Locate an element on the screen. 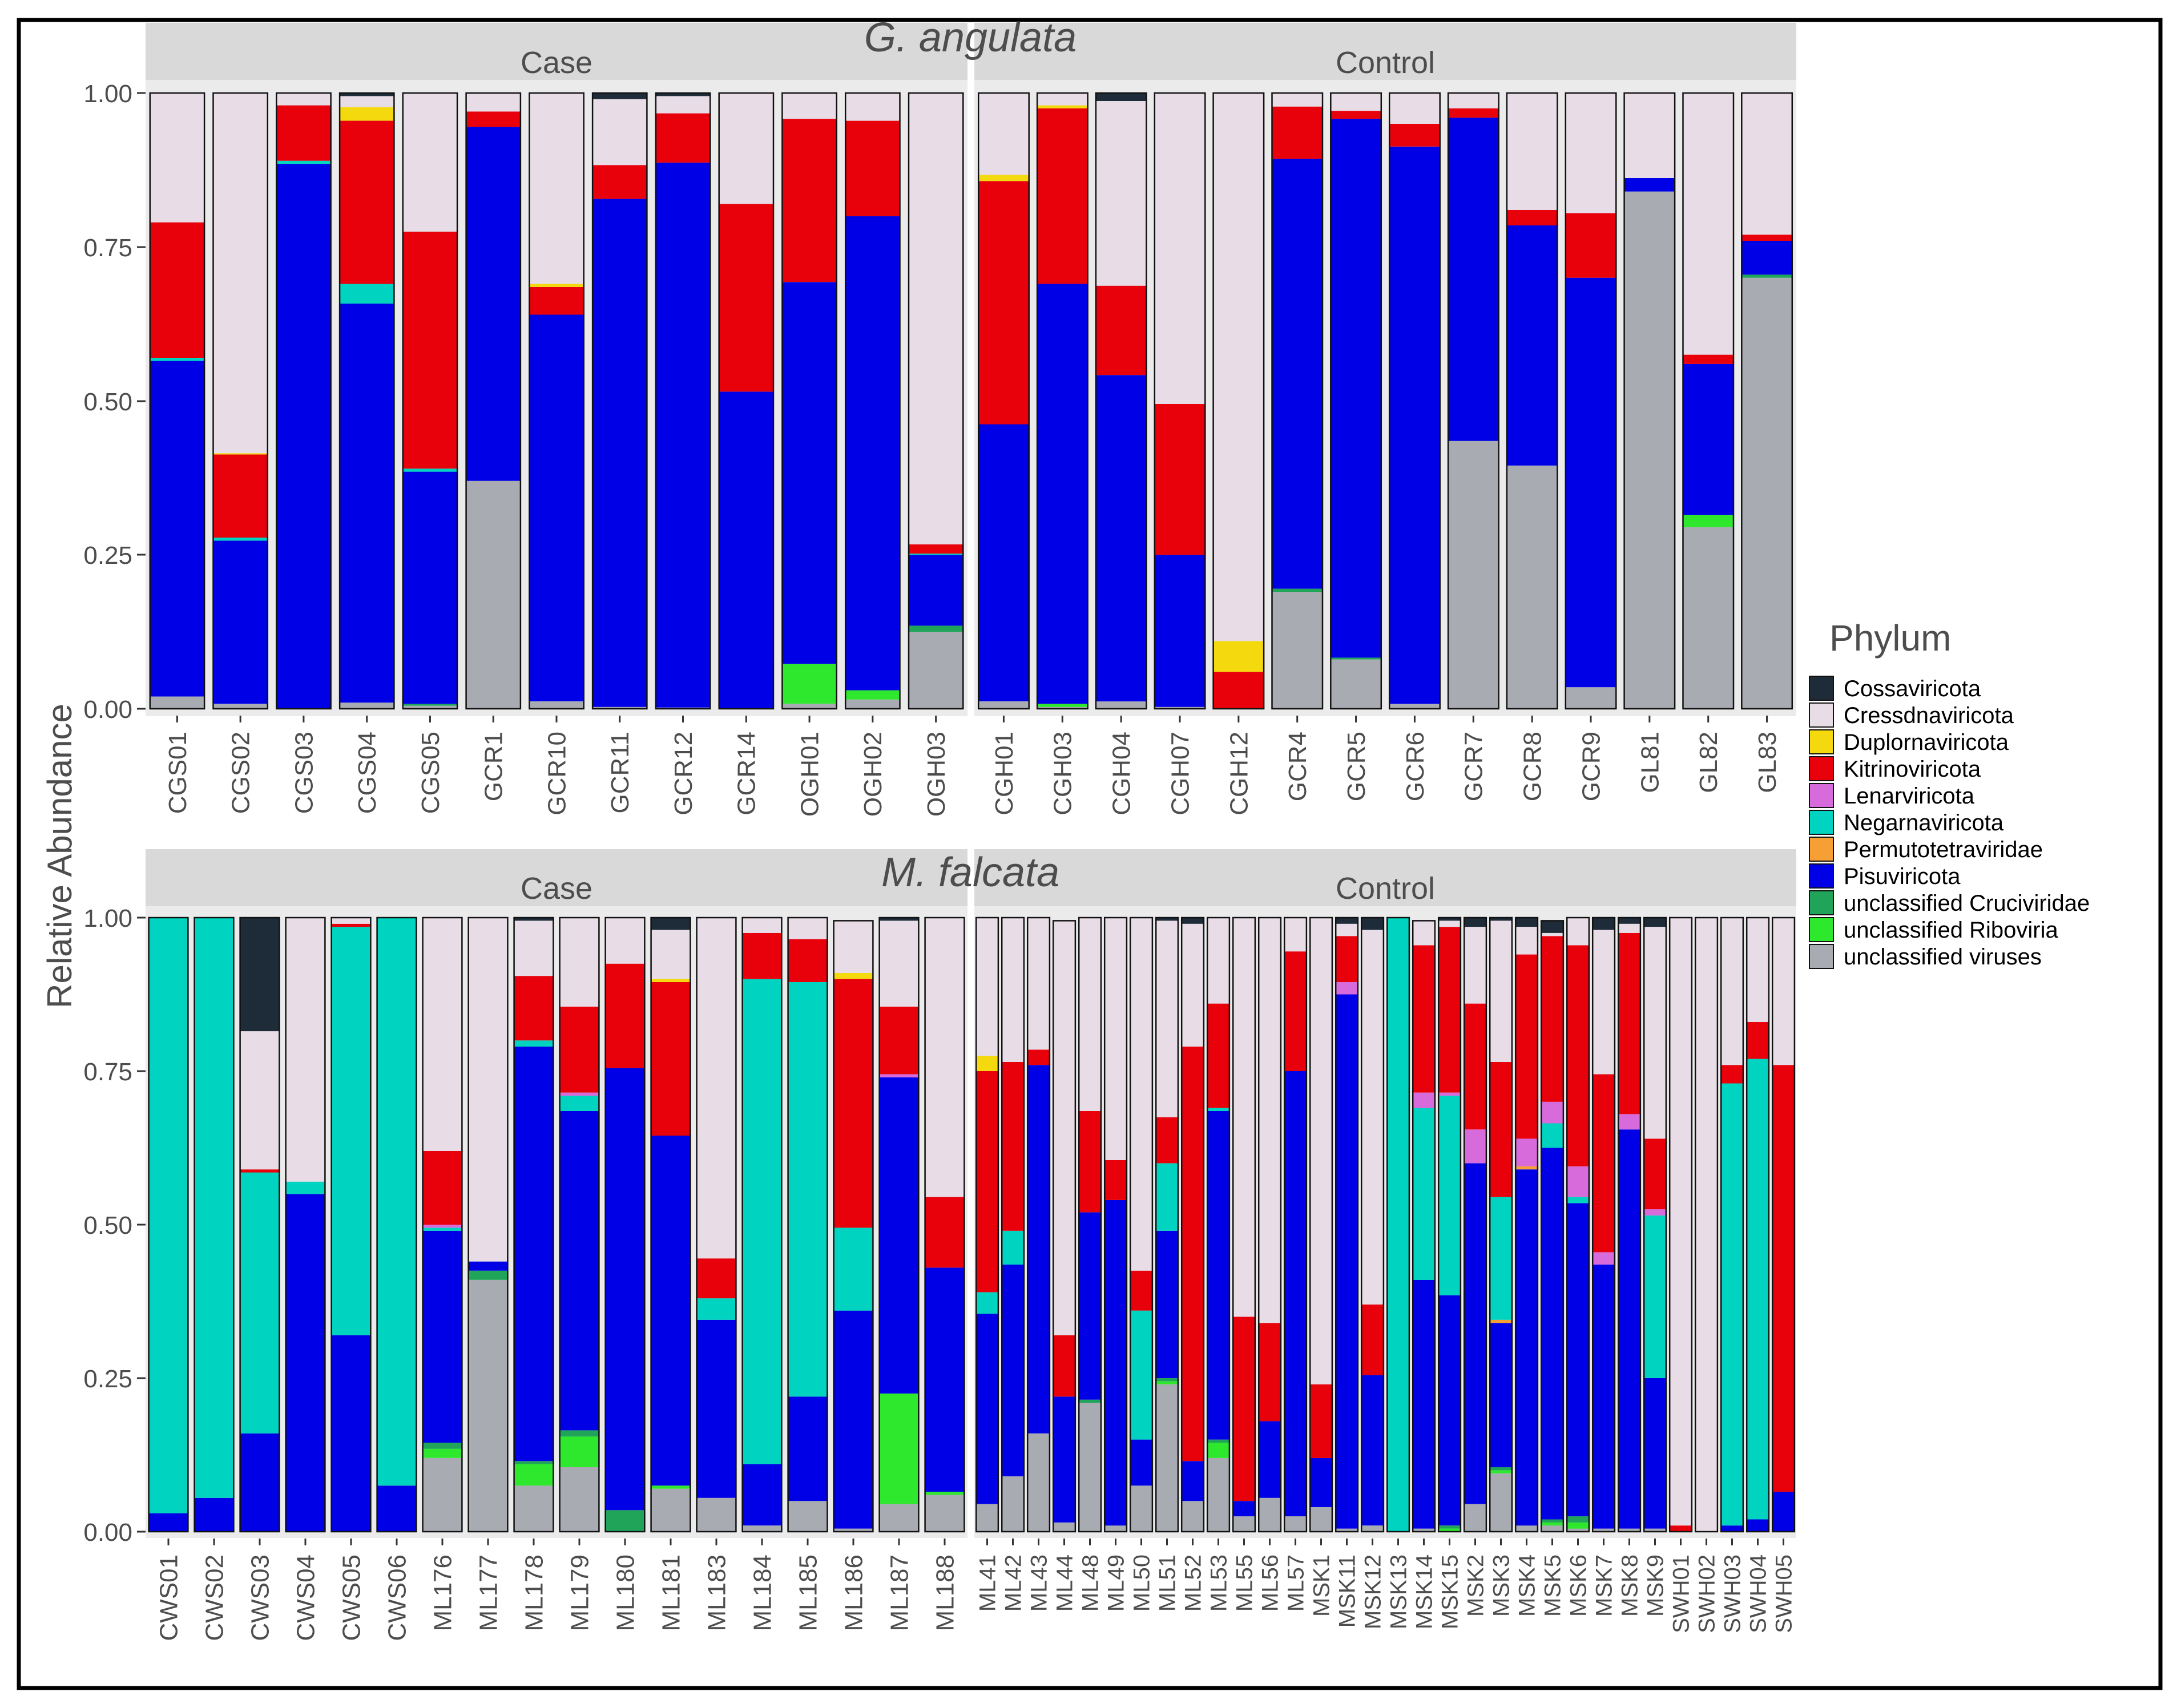 The height and width of the screenshot is (1708, 2181). x-tick-label: ML48 is located at coordinates (1090, 1583).